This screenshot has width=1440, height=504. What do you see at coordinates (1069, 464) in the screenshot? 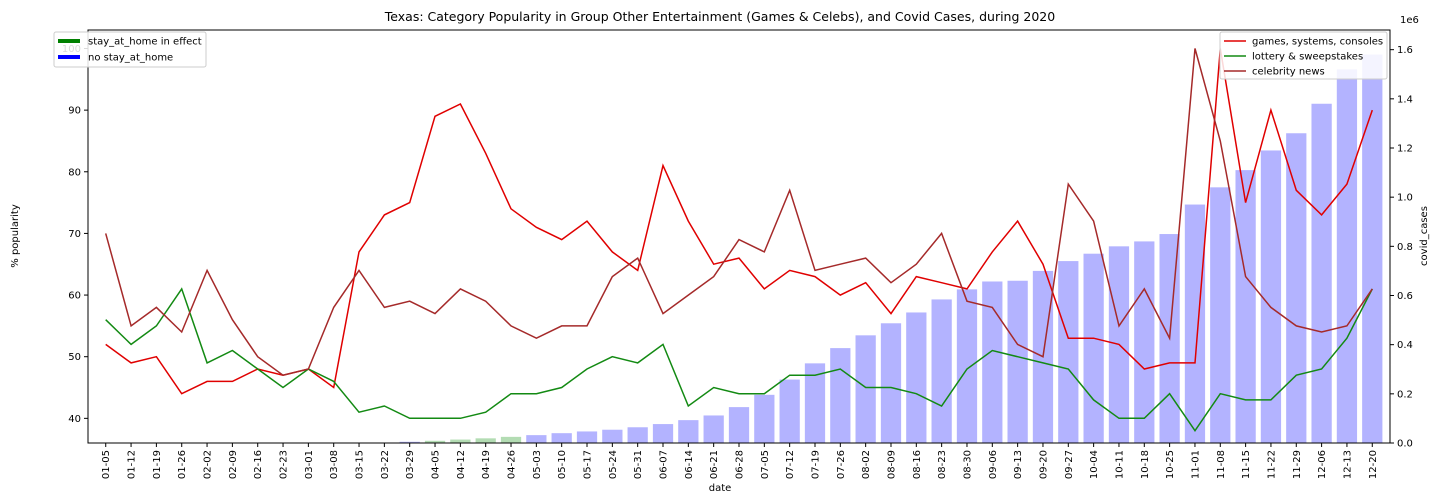
I see `x-tick-label: 09-27` at bounding box center [1069, 464].